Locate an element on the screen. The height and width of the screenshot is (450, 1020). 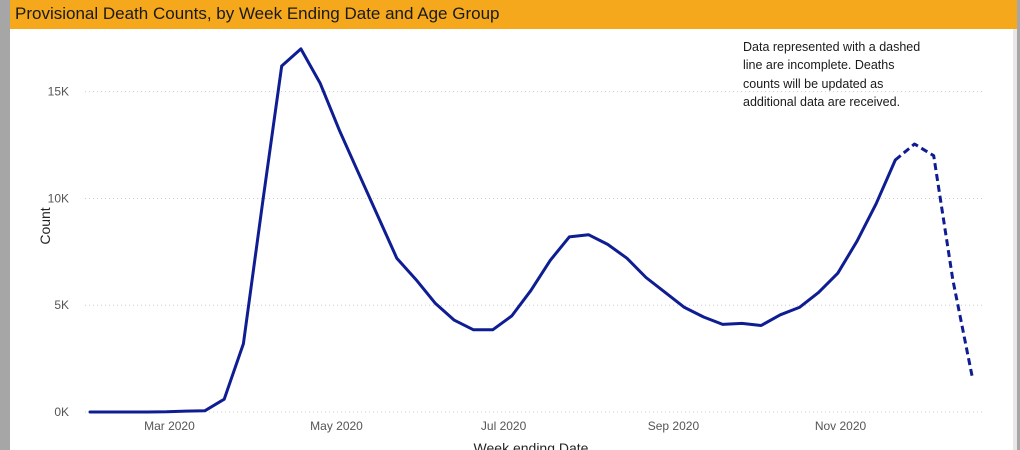
x-tick-label: Jul 2020 is located at coordinates (504, 426).